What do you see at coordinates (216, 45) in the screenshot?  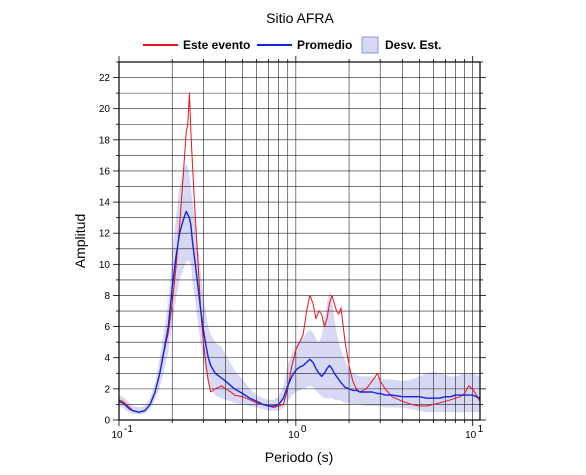 I see `legend-label-este-evento: Este evento` at bounding box center [216, 45].